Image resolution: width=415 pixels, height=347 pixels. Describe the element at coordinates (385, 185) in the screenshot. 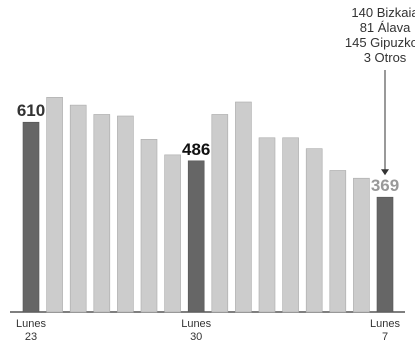

I see `data-label-15: 369` at that location.